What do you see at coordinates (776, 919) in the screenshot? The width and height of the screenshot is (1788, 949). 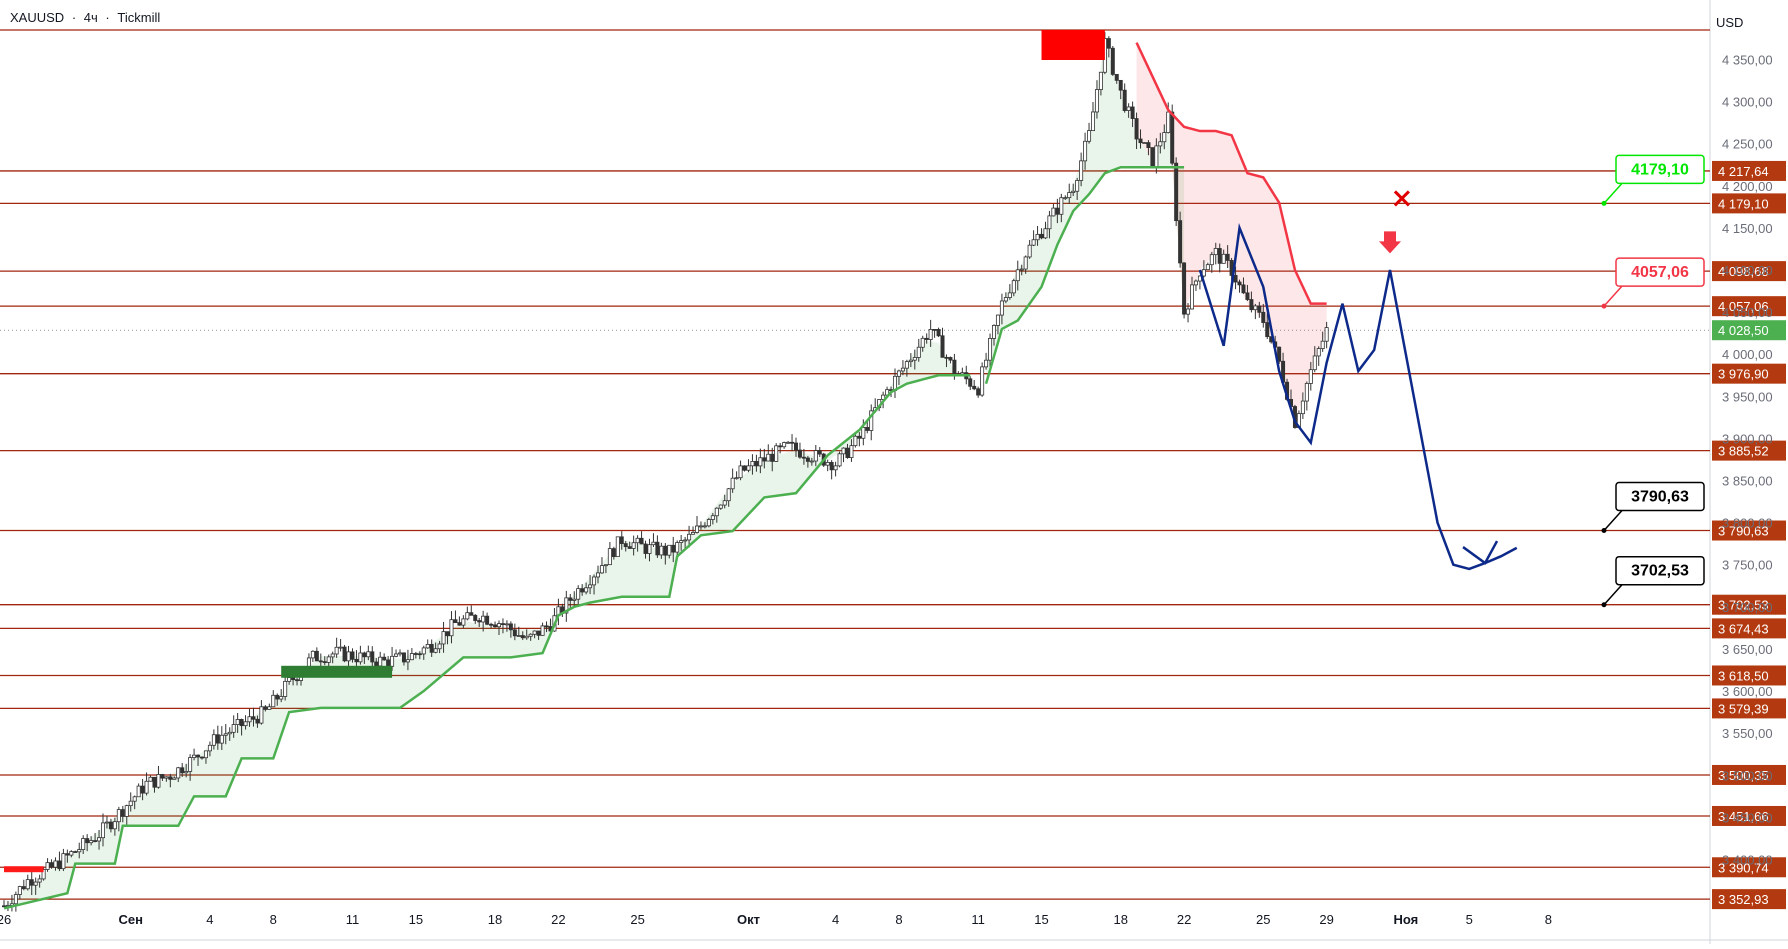 I see `time-axis: 26 Сен 4 8 11 15 18 22 25 Окт 4 8 11 15 18 22 25 29 Ноя 5 8` at bounding box center [776, 919].